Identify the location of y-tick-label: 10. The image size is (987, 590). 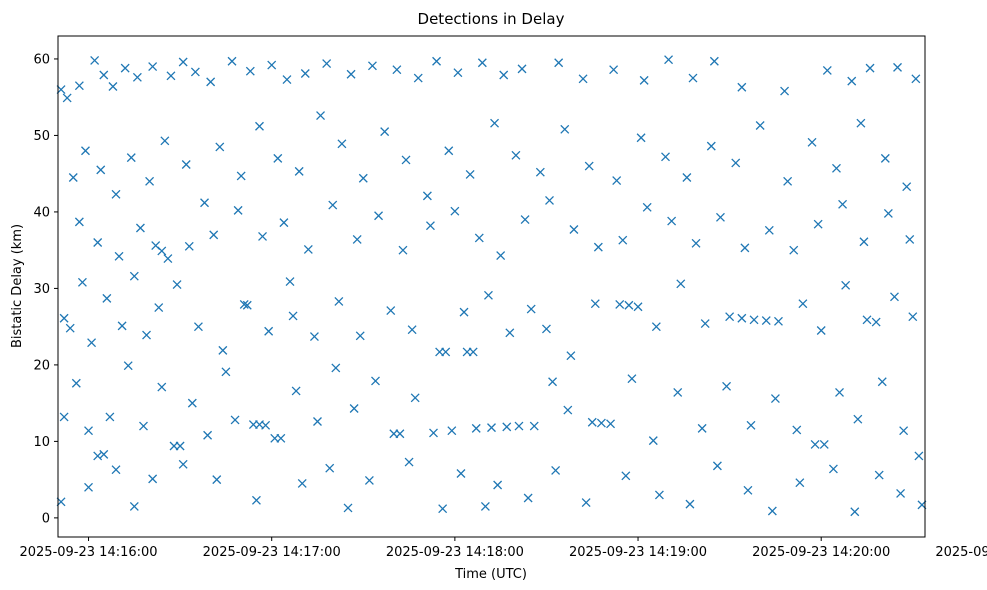
(41, 442).